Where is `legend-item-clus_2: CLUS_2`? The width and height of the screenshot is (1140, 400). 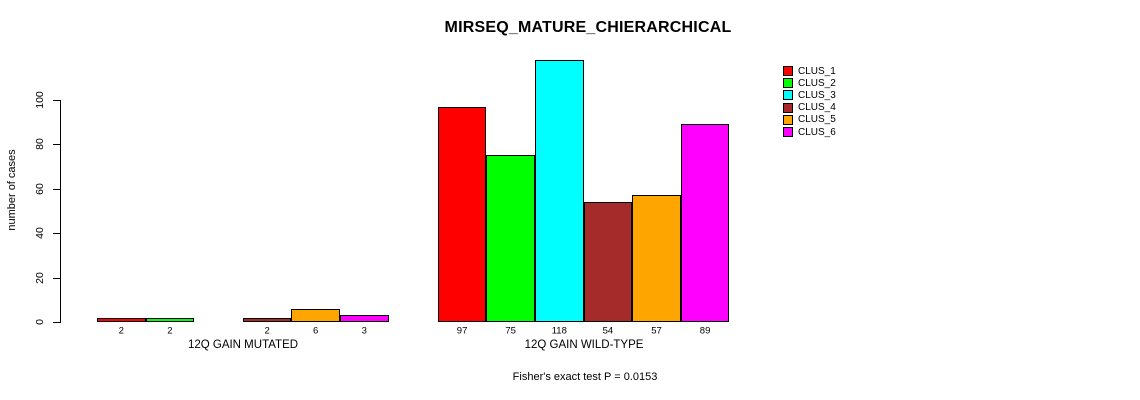
legend-item-clus_2: CLUS_2 is located at coordinates (809, 83).